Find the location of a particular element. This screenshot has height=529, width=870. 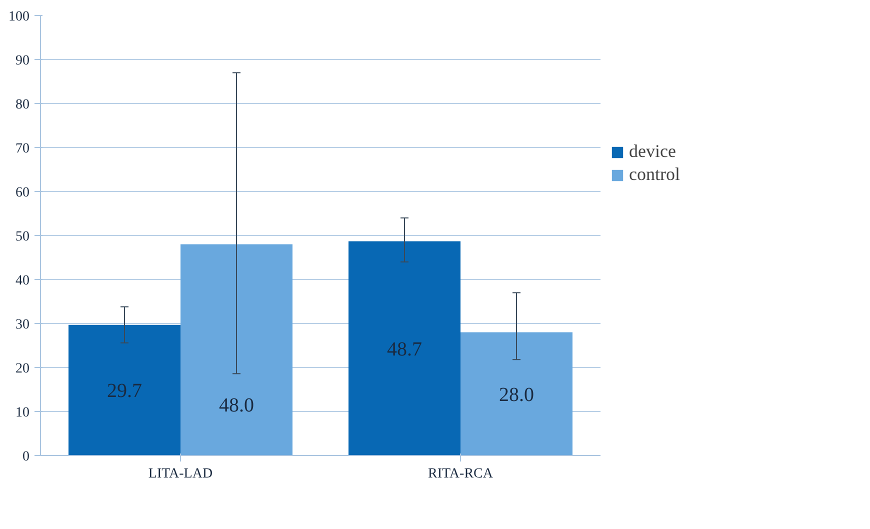

legend-label: control is located at coordinates (654, 174).